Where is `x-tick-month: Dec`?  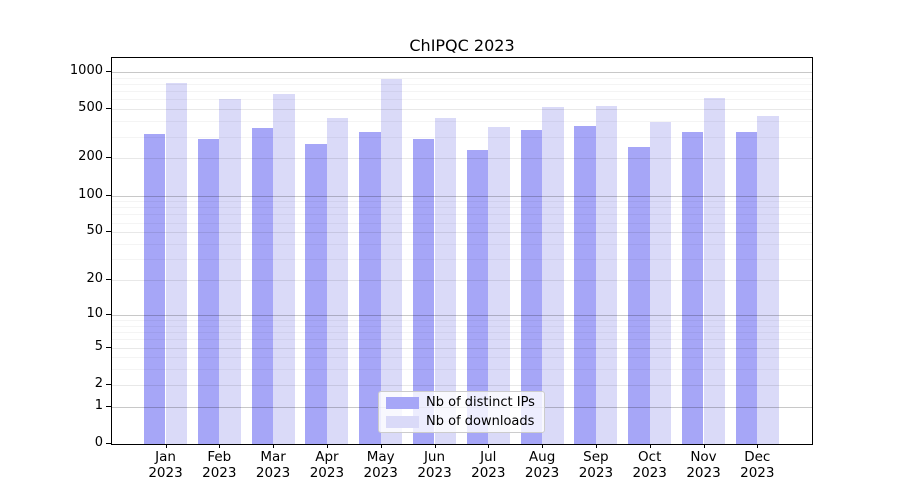 x-tick-month: Dec is located at coordinates (757, 457).